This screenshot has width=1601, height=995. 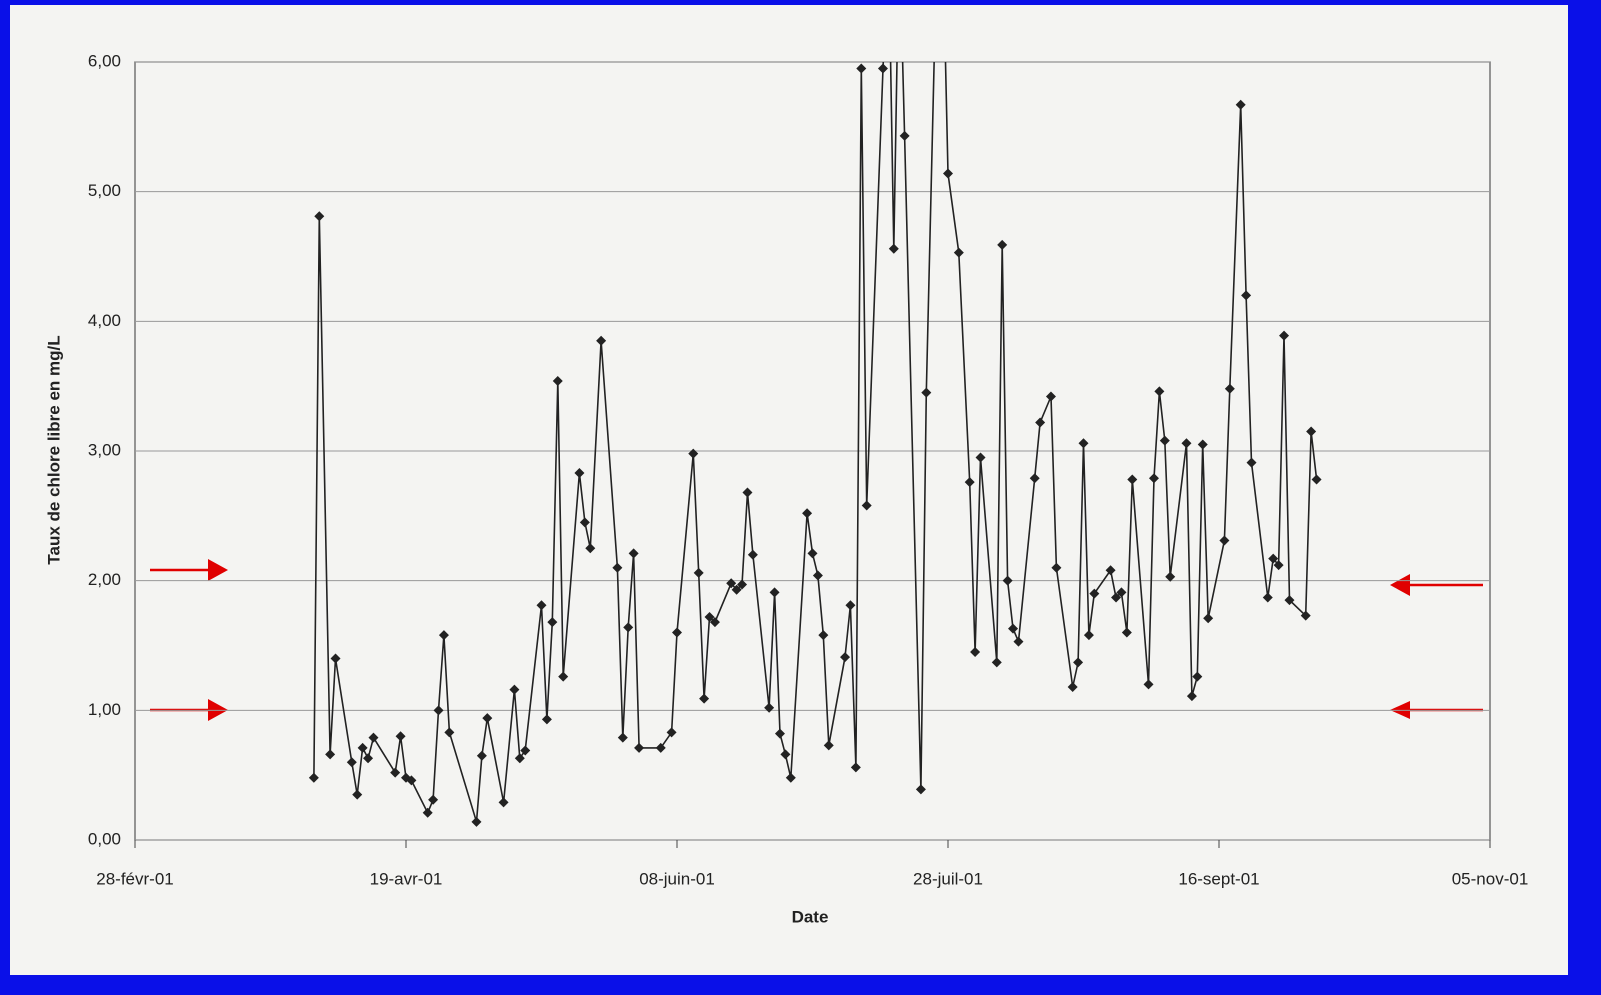 What do you see at coordinates (810, 916) in the screenshot?
I see `x-axis-title: Date` at bounding box center [810, 916].